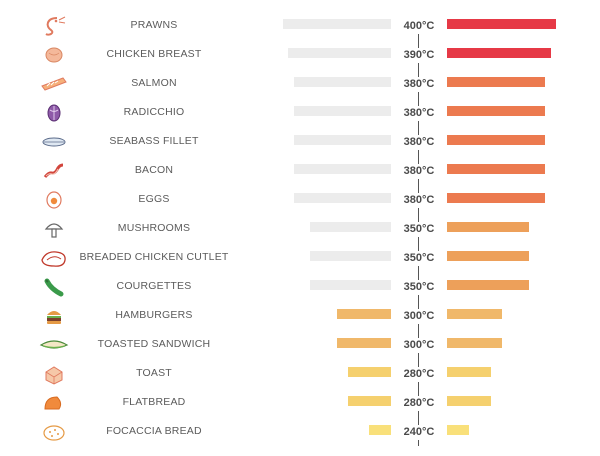  What do you see at coordinates (54, 287) in the screenshot?
I see `courgette-icon` at bounding box center [54, 287].